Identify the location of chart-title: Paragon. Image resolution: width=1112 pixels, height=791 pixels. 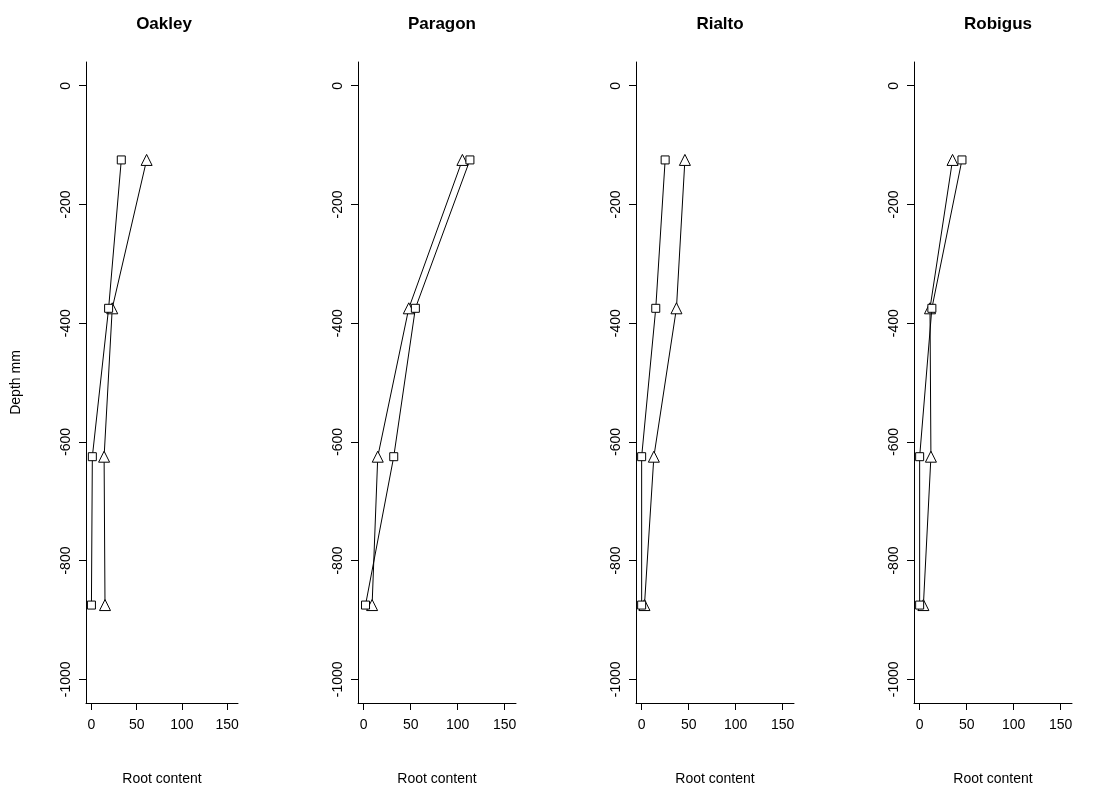
(442, 23).